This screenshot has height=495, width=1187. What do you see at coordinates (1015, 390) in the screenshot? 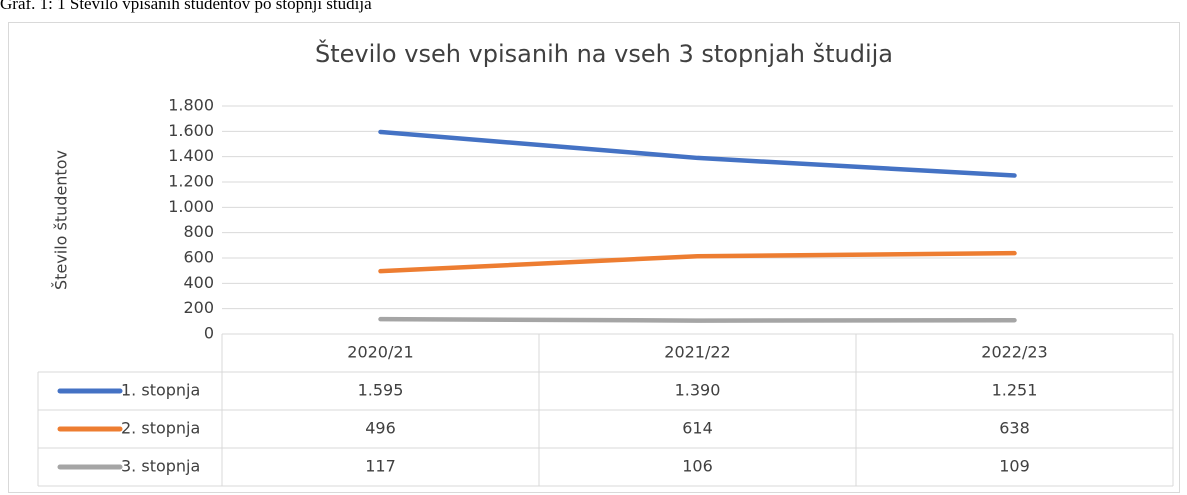
I see `data-label: 1.251` at bounding box center [1015, 390].